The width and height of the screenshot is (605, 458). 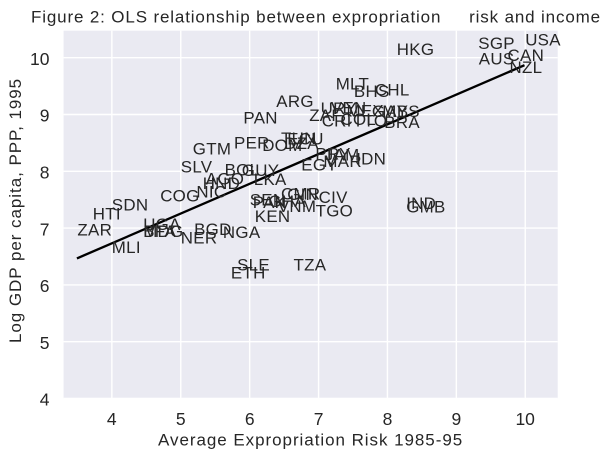 What do you see at coordinates (390, 111) in the screenshot?
I see `svg-text: GAB` at bounding box center [390, 111].